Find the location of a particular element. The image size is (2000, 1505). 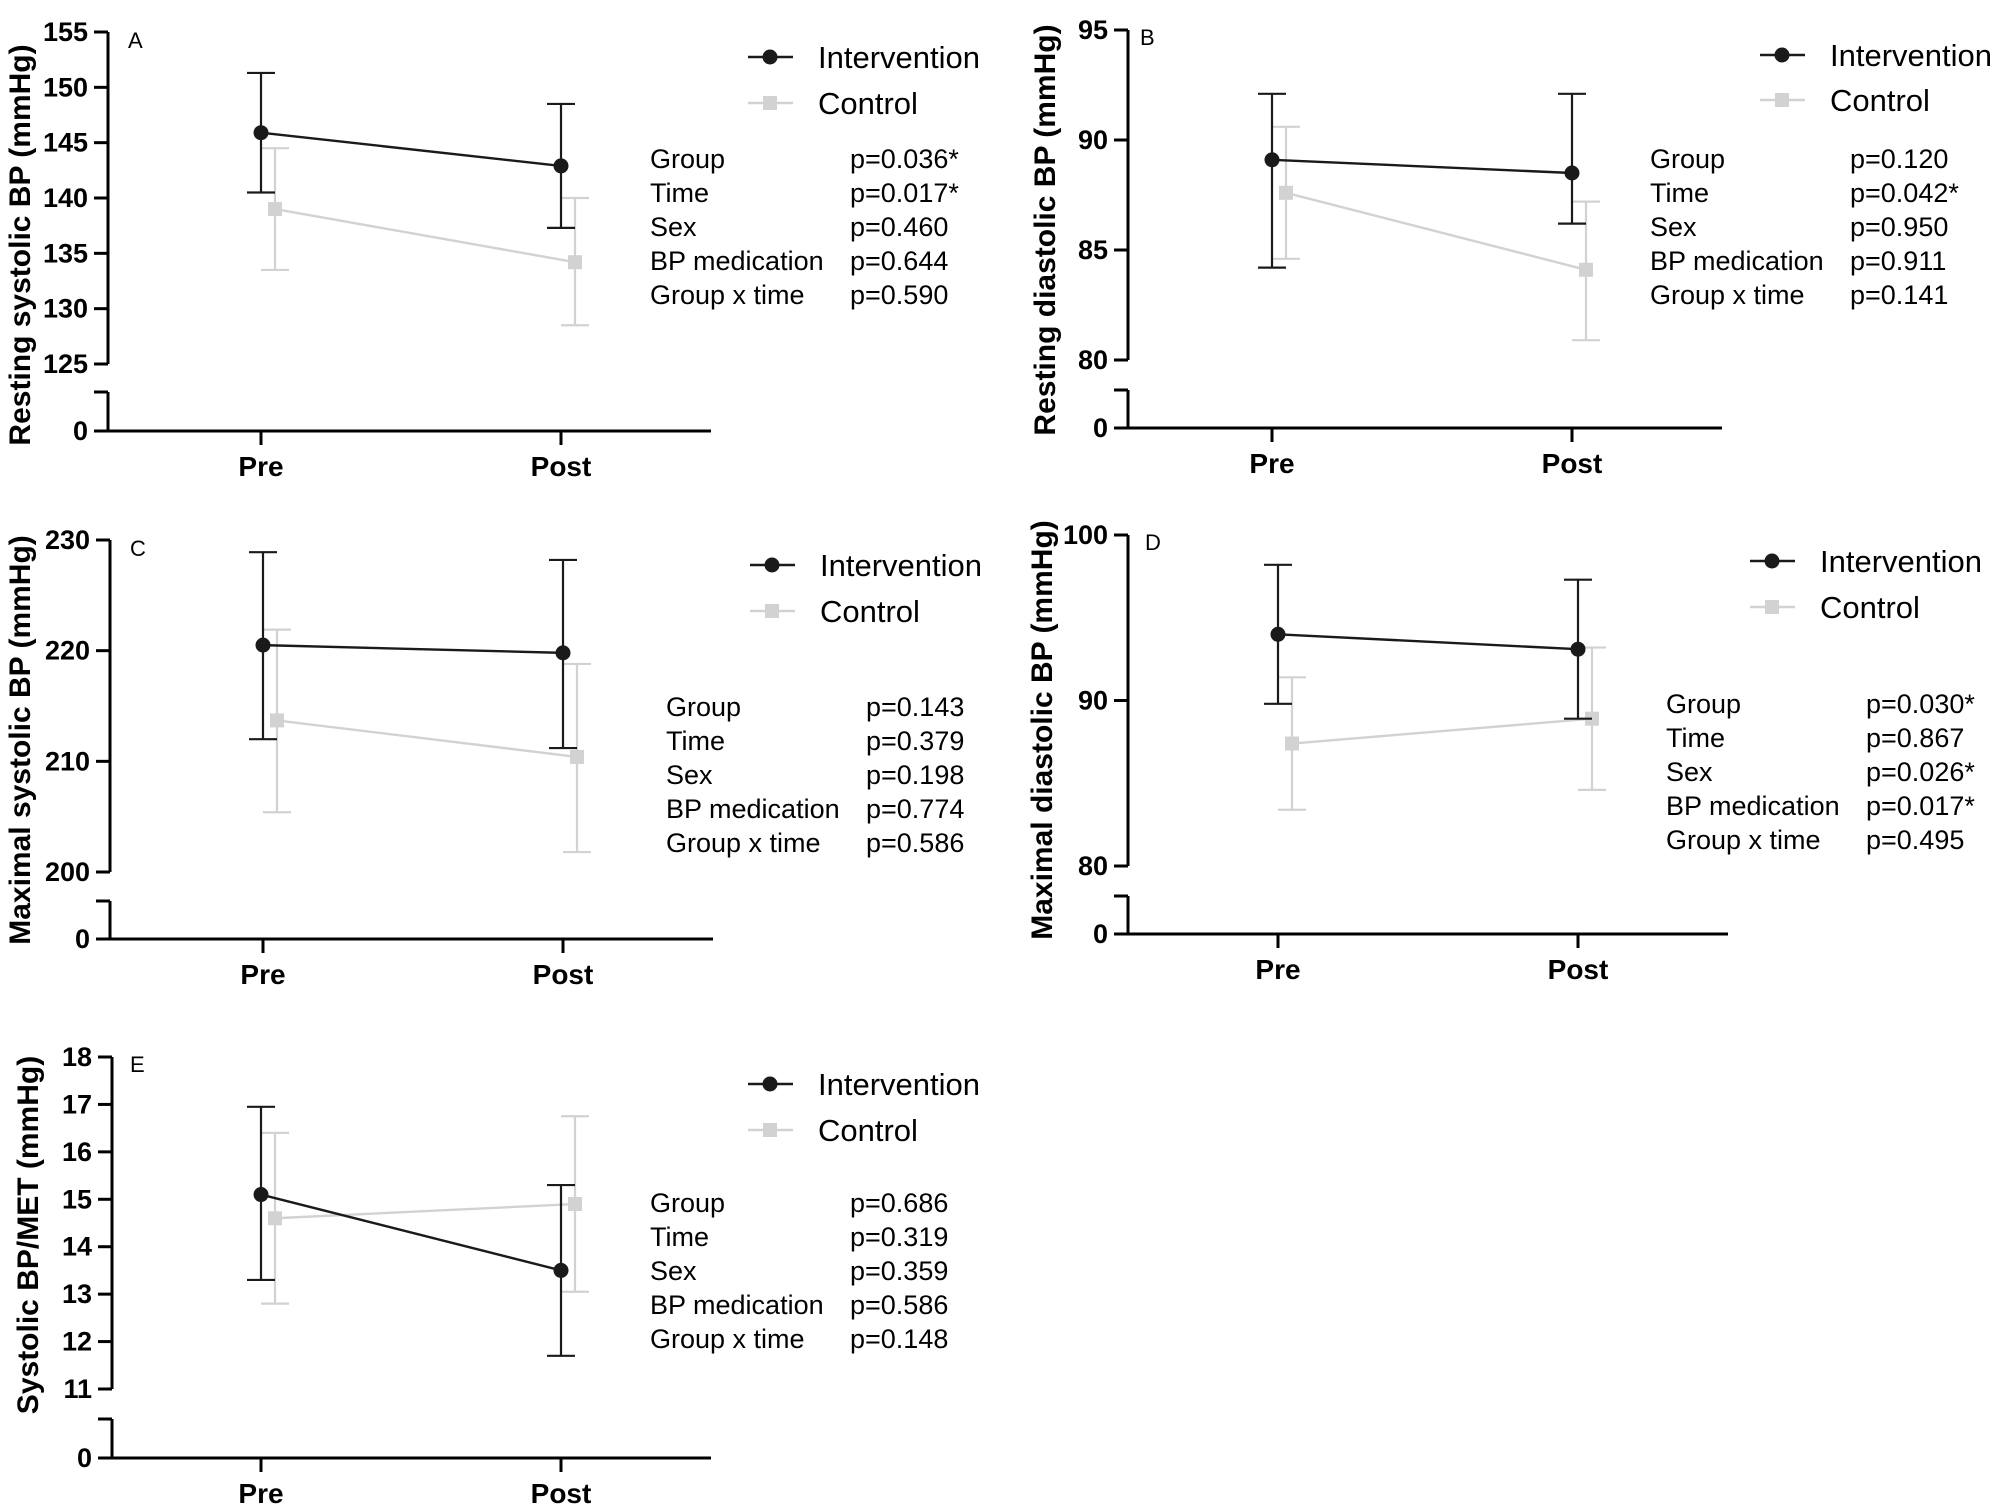

stat-value: p=0.017* is located at coordinates (1920, 806).